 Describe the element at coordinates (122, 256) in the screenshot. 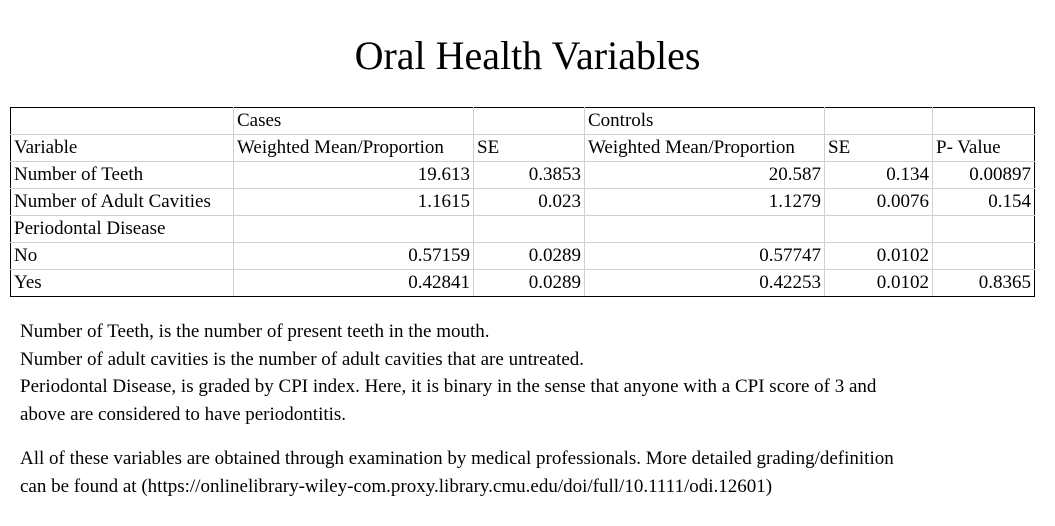

I see `row-label: No` at that location.